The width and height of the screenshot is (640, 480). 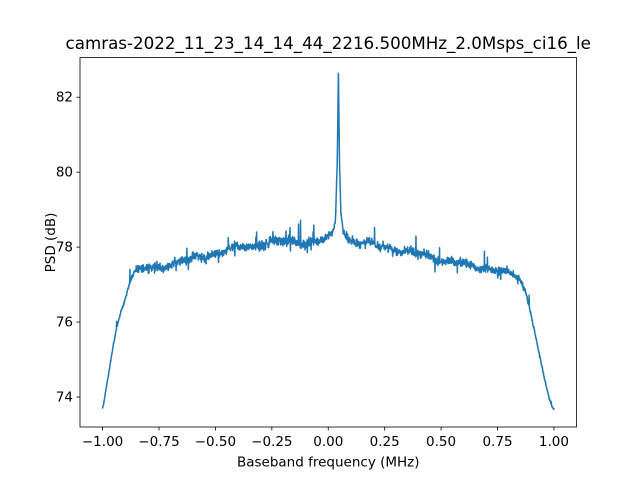 I want to click on y-tick-label: 74, so click(x=64, y=398).